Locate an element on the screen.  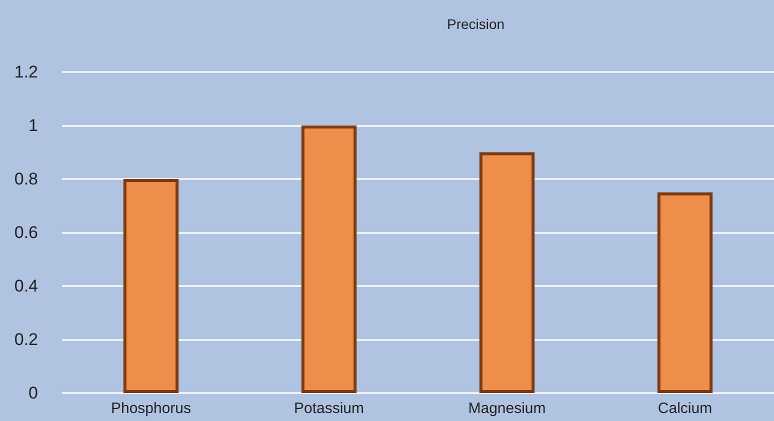
y-tick-label: 0 is located at coordinates (33, 393).